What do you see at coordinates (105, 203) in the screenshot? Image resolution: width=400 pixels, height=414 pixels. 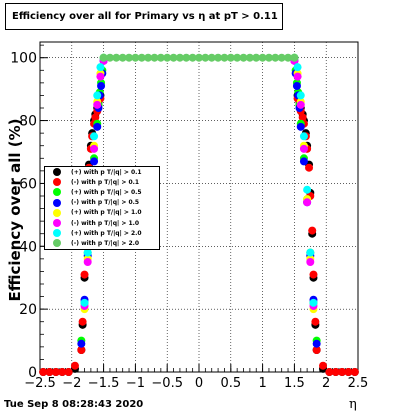 I see `legend-label: (-) with p T/|q| > 0.5` at bounding box center [105, 203].